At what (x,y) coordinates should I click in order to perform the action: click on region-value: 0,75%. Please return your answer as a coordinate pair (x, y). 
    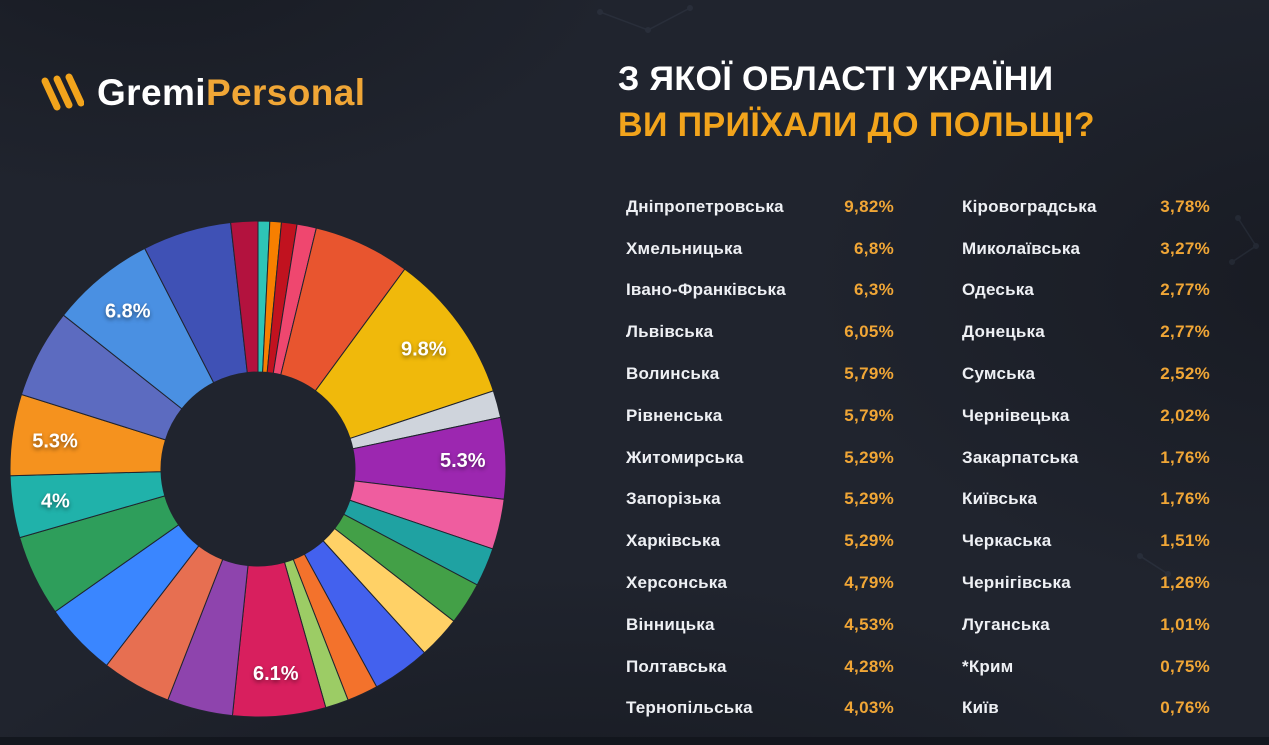
    Looking at the image, I should click on (1185, 666).